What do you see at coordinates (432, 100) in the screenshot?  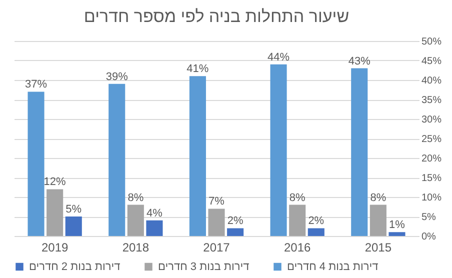 I see `y-tick-label: 35%` at bounding box center [432, 100].